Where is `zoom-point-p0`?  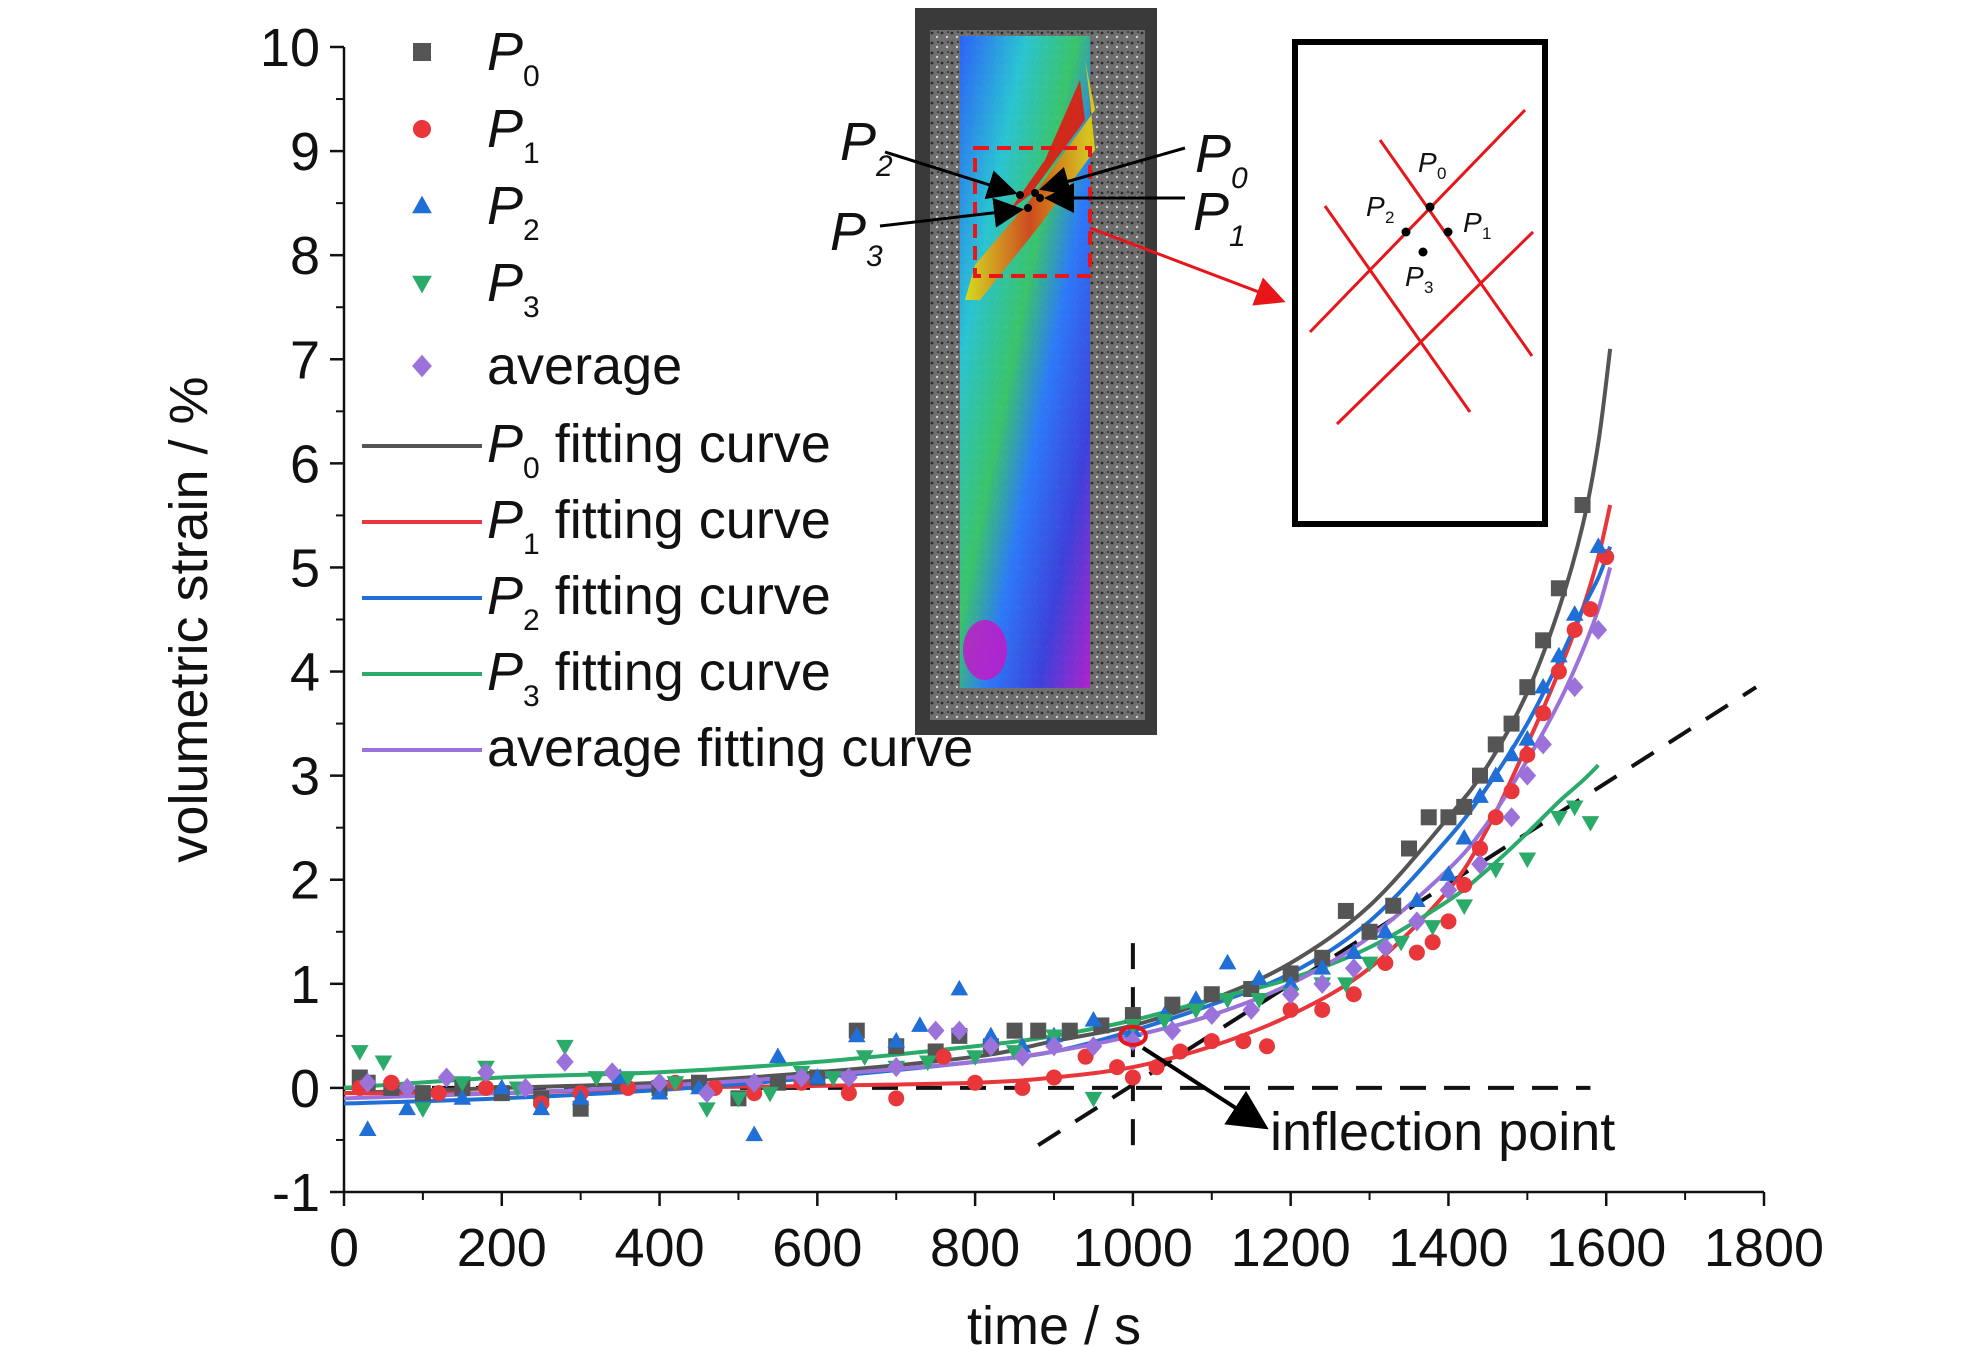 zoom-point-p0 is located at coordinates (1430, 207).